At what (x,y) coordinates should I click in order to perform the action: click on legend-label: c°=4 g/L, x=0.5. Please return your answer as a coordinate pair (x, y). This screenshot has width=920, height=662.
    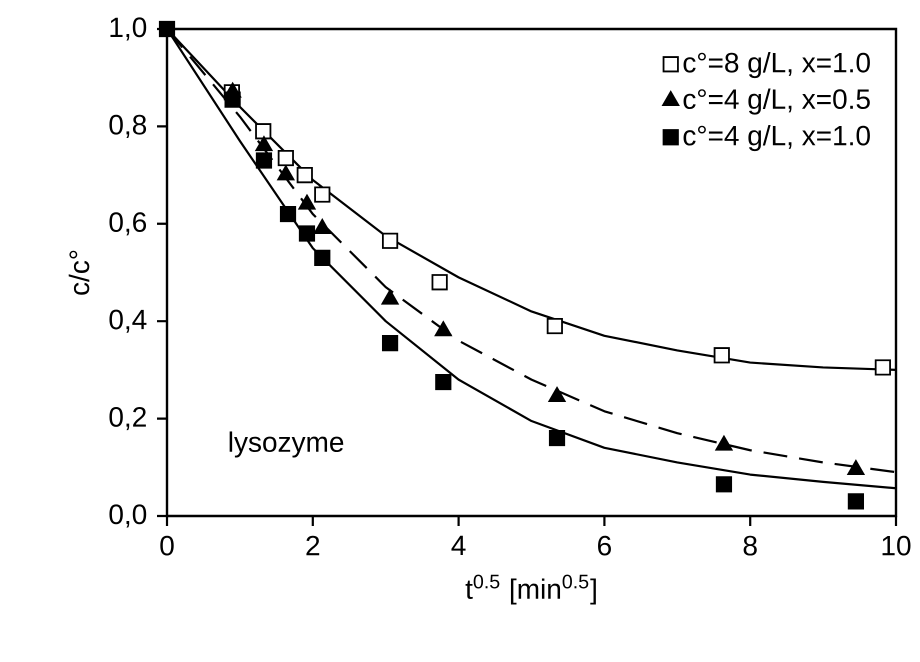
    Looking at the image, I should click on (777, 101).